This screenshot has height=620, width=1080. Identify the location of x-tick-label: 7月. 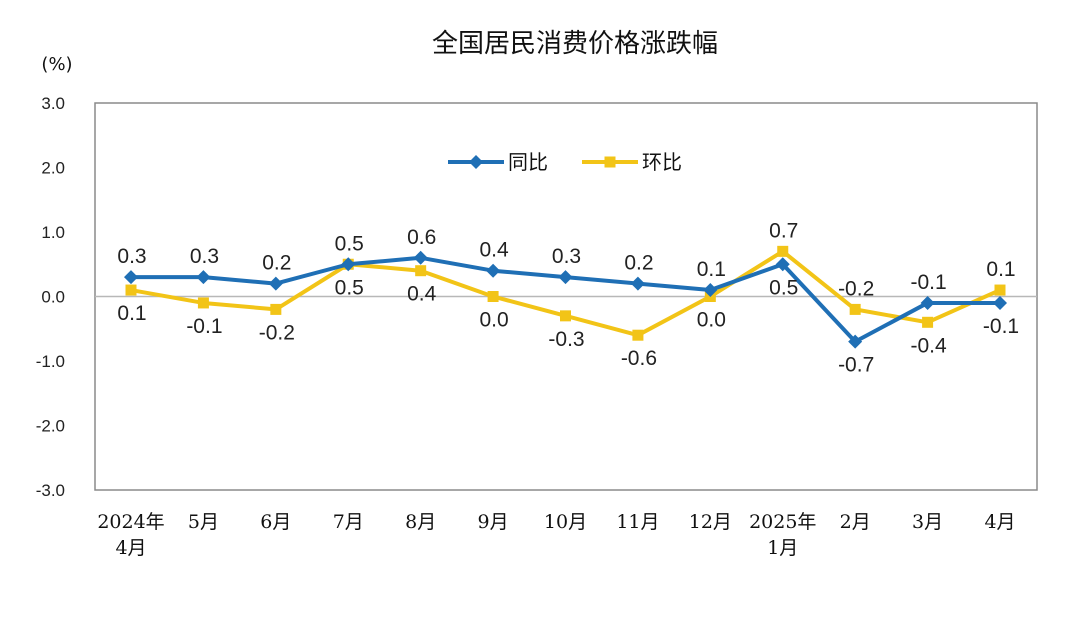
(348, 522).